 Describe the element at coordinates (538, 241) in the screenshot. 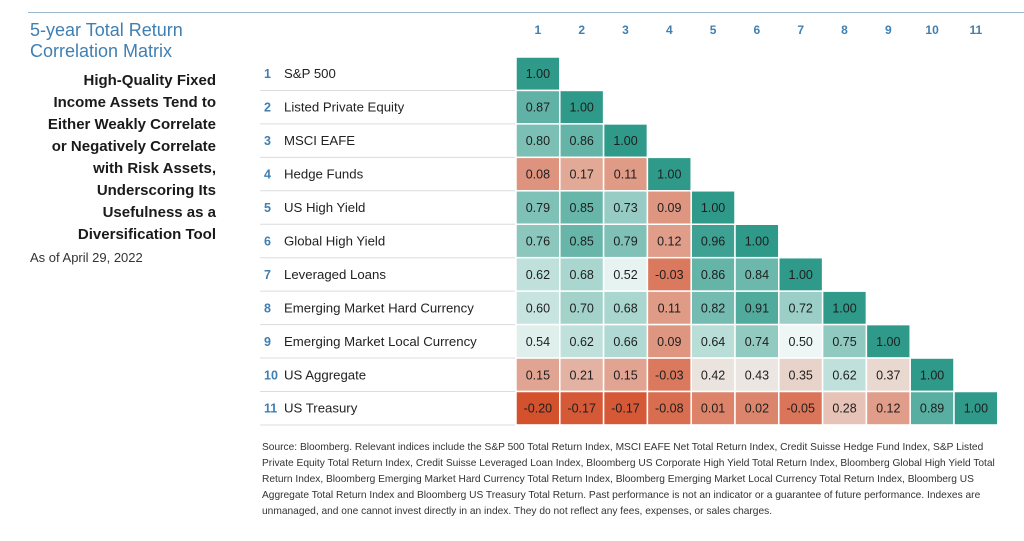

I see `cell-value: 0.76` at that location.